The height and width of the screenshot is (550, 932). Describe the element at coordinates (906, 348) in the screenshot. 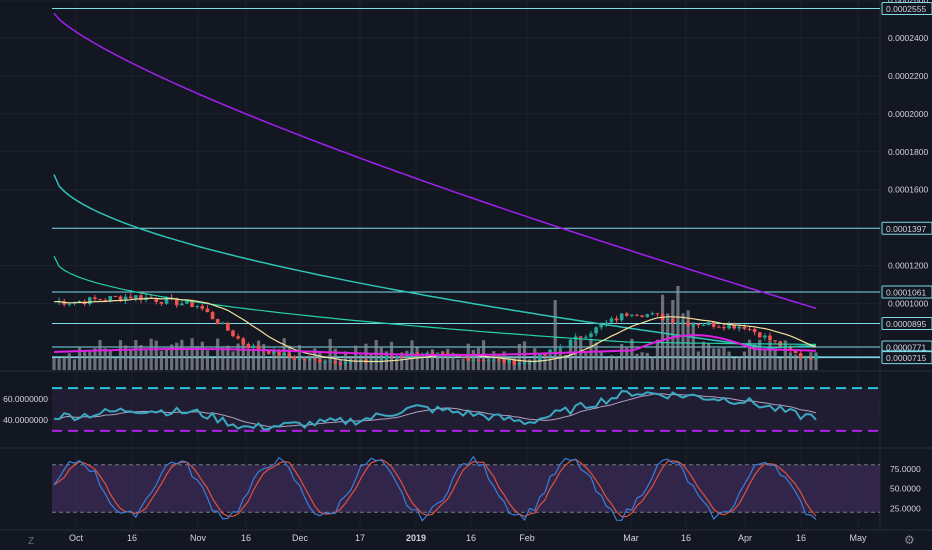

I see `level-label: 0.0000771` at that location.